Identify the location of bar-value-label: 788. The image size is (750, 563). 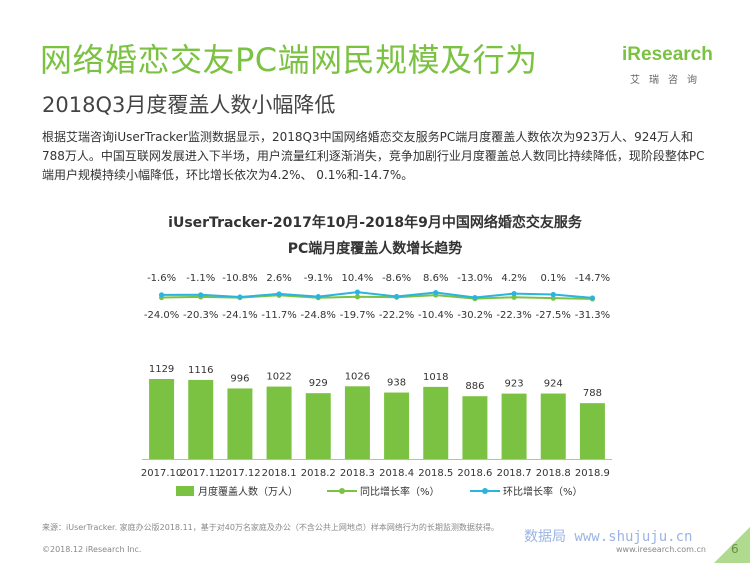
(592, 393).